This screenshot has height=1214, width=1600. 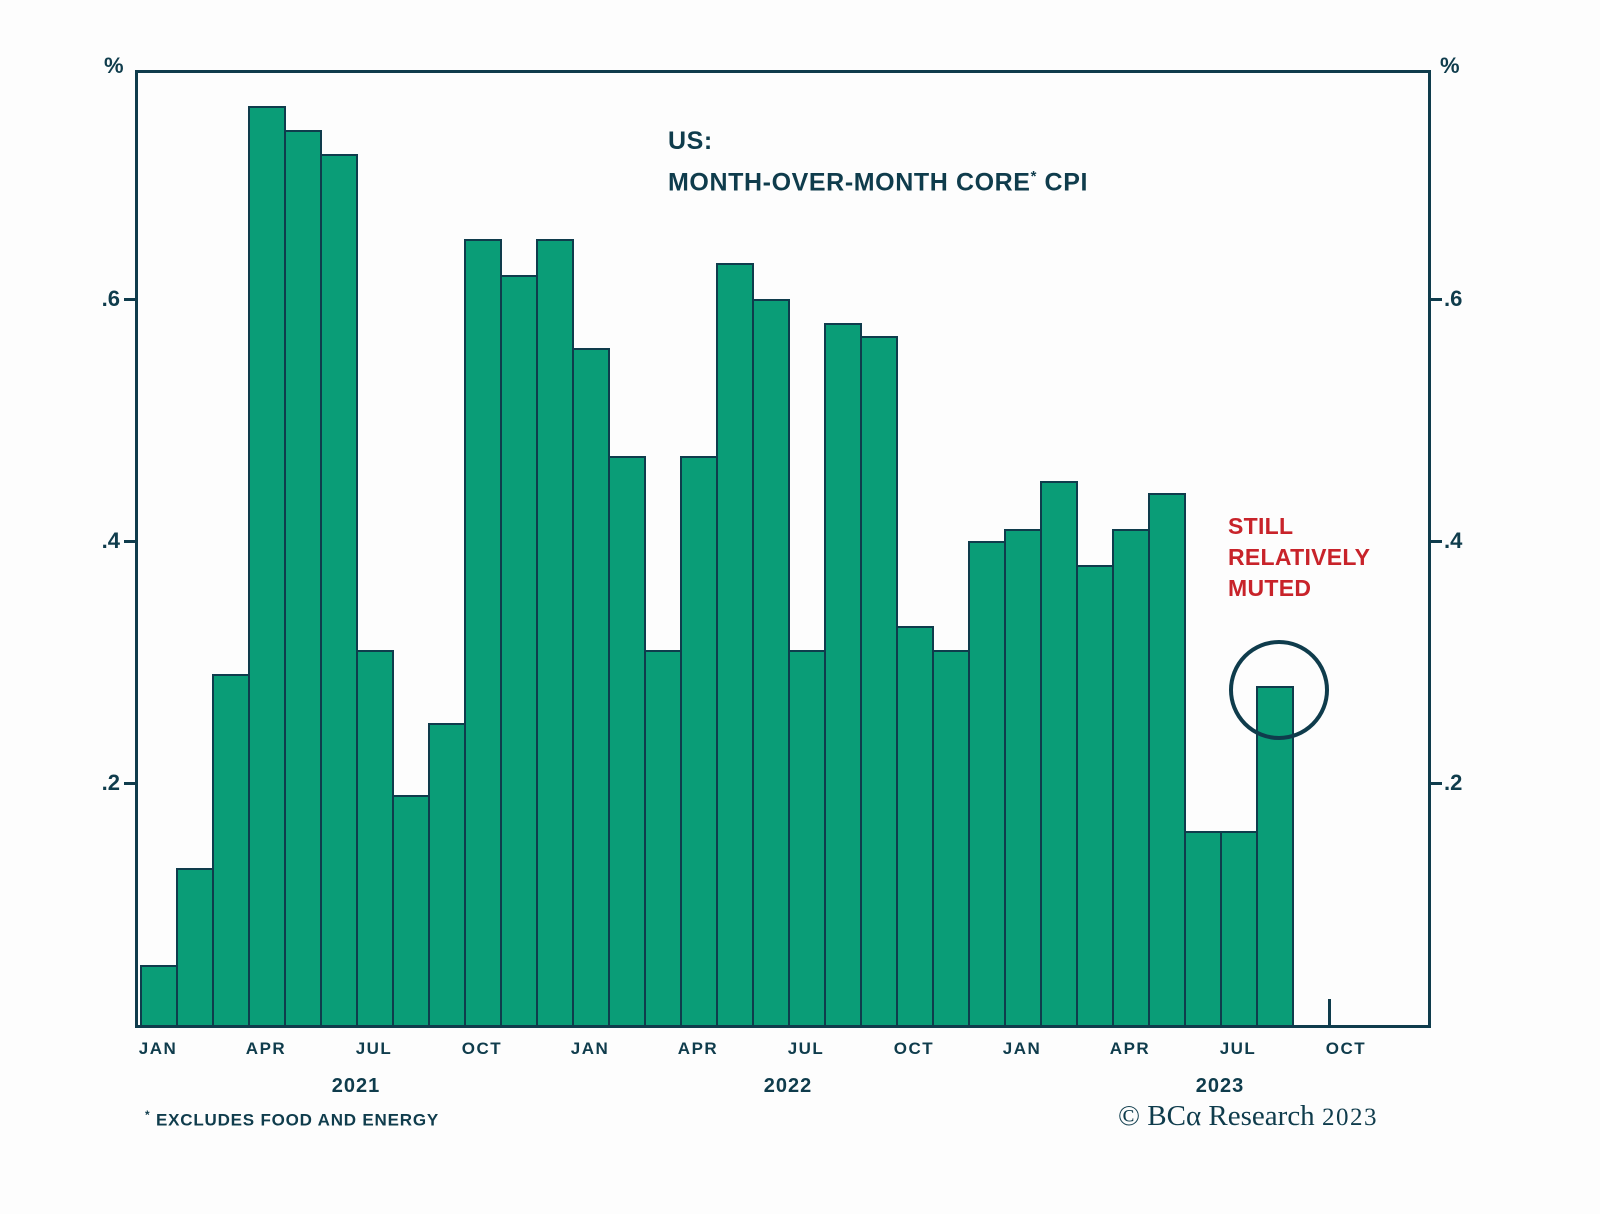 I want to click on x-axis-label-jan-0: JAN, so click(x=158, y=1048).